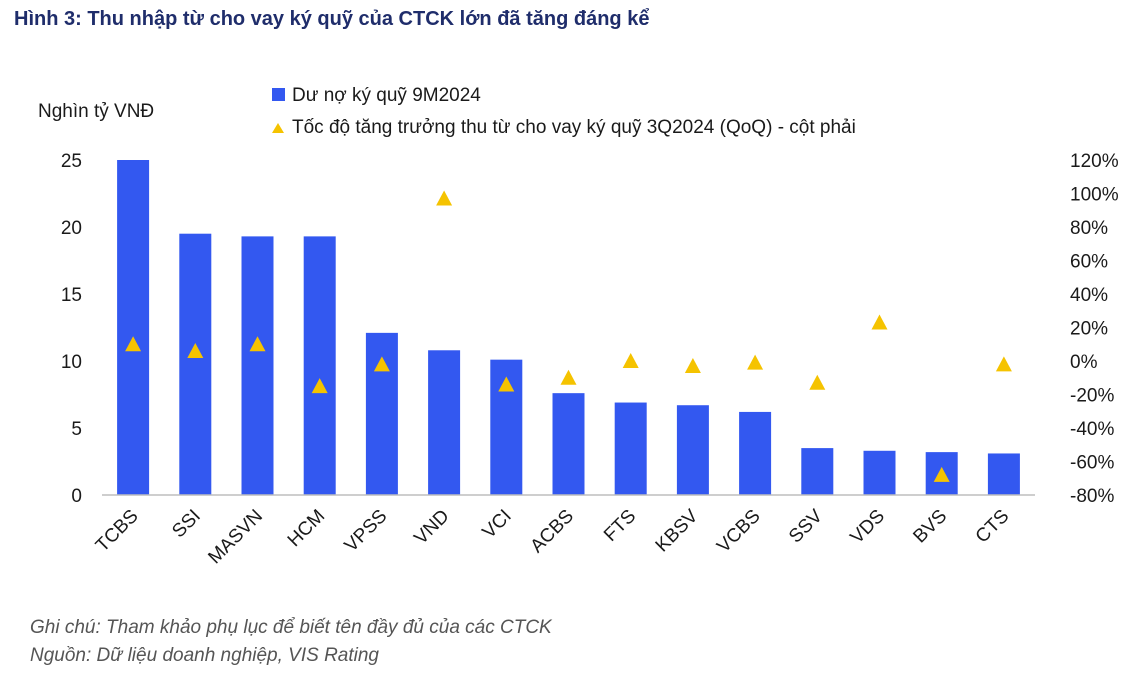 The height and width of the screenshot is (673, 1137). I want to click on x-tick-label: MASVN, so click(235, 537).